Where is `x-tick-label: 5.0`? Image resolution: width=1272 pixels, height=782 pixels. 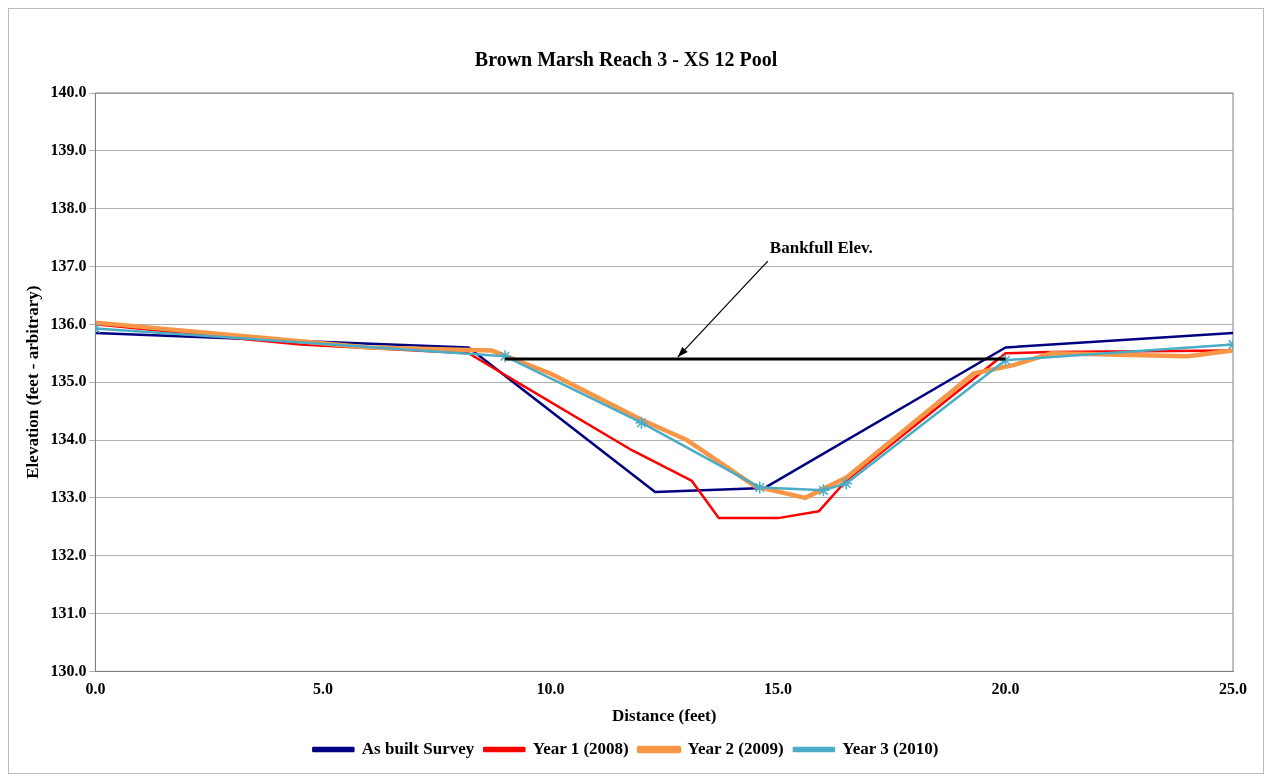 x-tick-label: 5.0 is located at coordinates (322, 689).